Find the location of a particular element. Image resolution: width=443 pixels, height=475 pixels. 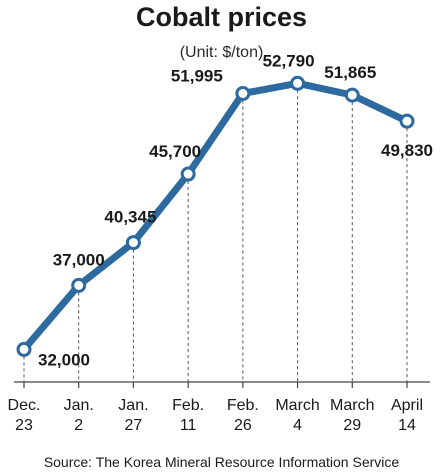

chart-title: Cobalt prices is located at coordinates (221, 17).